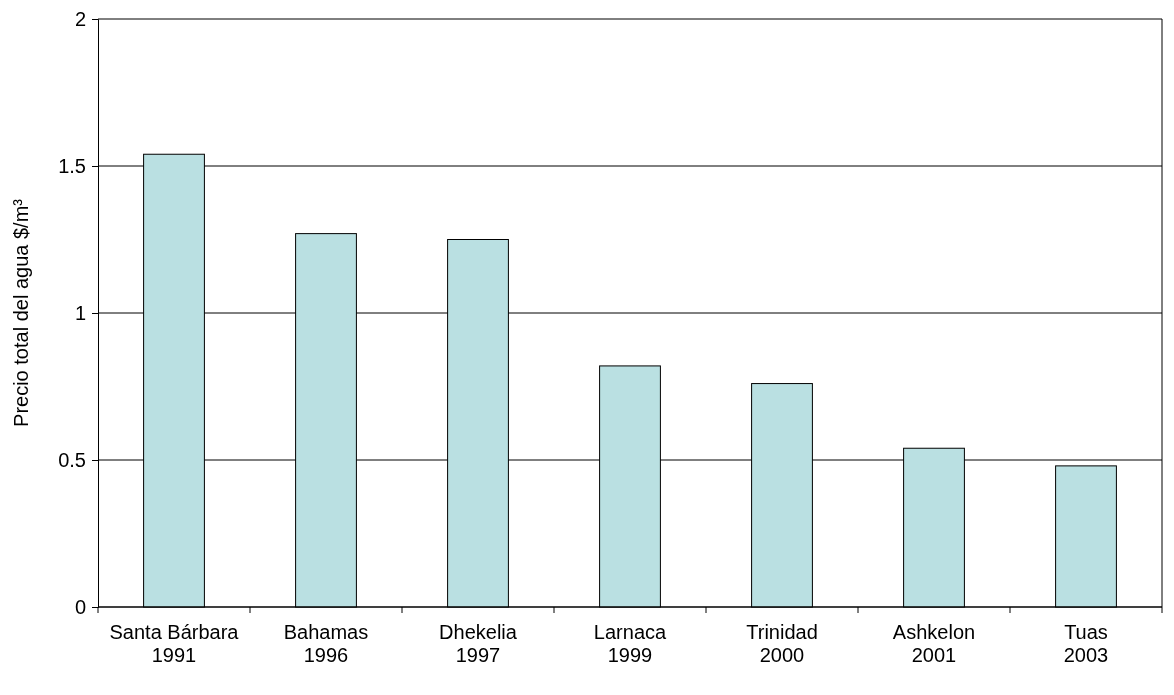 The image size is (1174, 695). Describe the element at coordinates (80, 312) in the screenshot. I see `y-tick-label: 1` at that location.